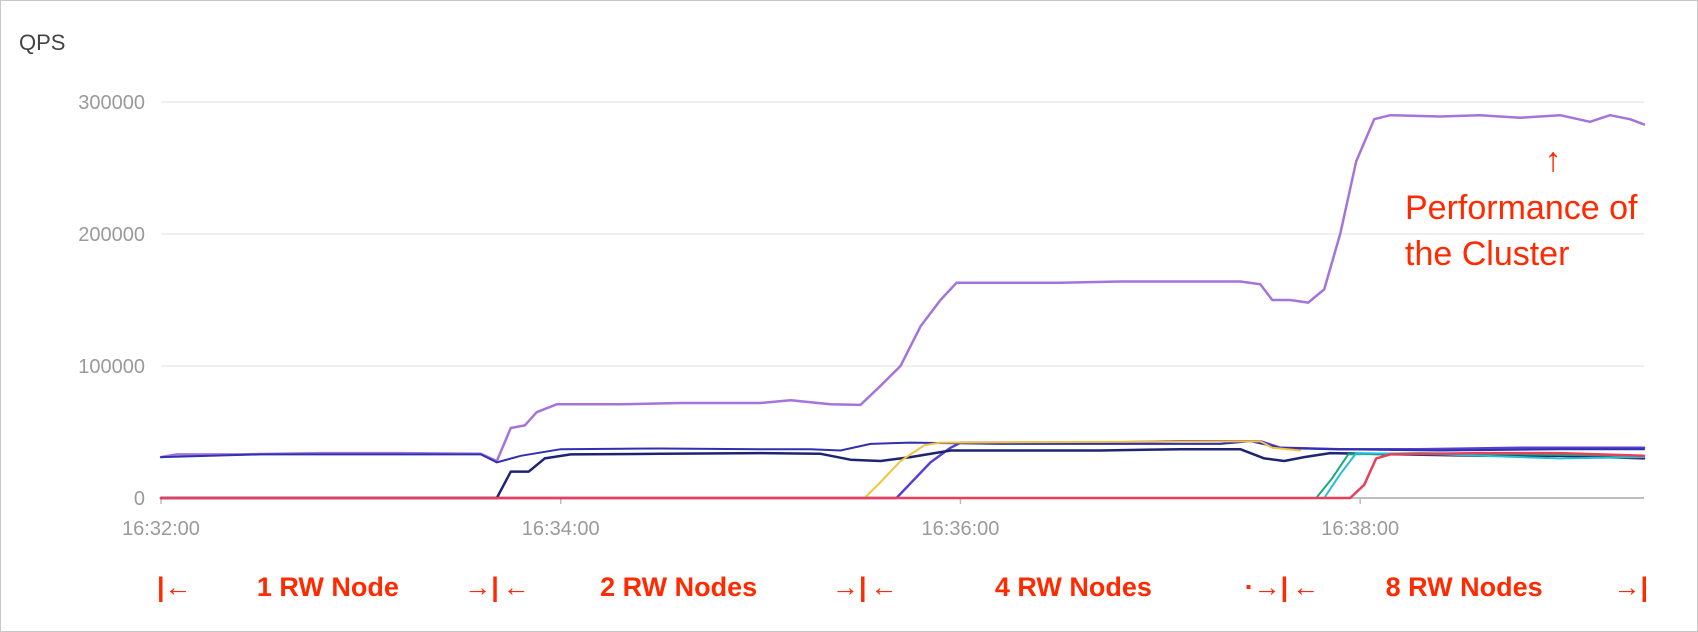  What do you see at coordinates (678, 587) in the screenshot?
I see `segment-label: 2 RW Nodes` at bounding box center [678, 587].